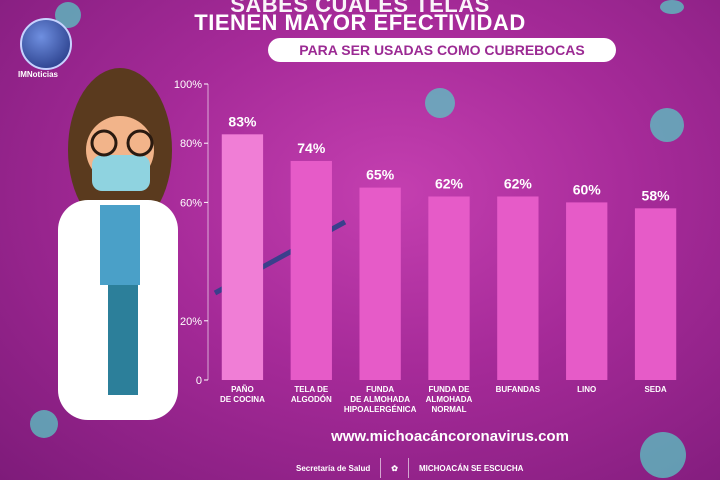  What do you see at coordinates (360, 22) in the screenshot?
I see `title-line-2: TIENEN MAYOR EFECTIVIDAD` at bounding box center [360, 22].